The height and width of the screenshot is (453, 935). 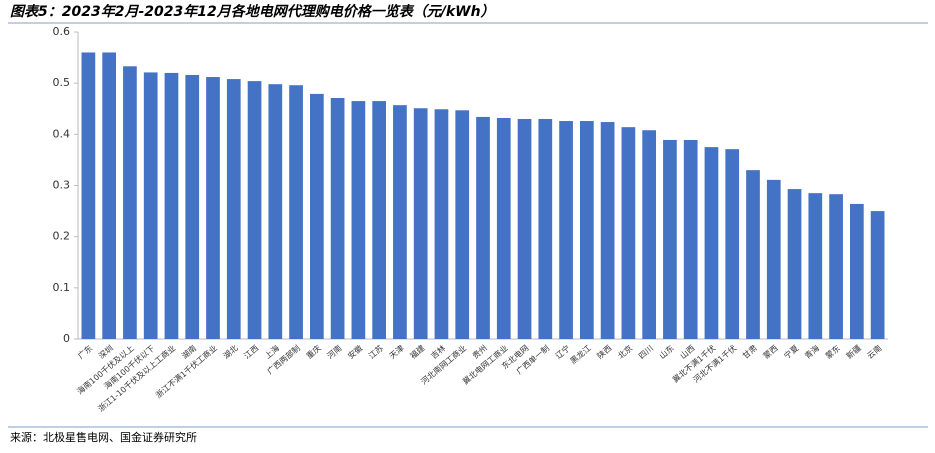 What do you see at coordinates (252, 11) in the screenshot?
I see `chart-title: 图表5：2023年2月-2023年12月各地电网代理购电价格一览表（元/kWh）` at bounding box center [252, 11].